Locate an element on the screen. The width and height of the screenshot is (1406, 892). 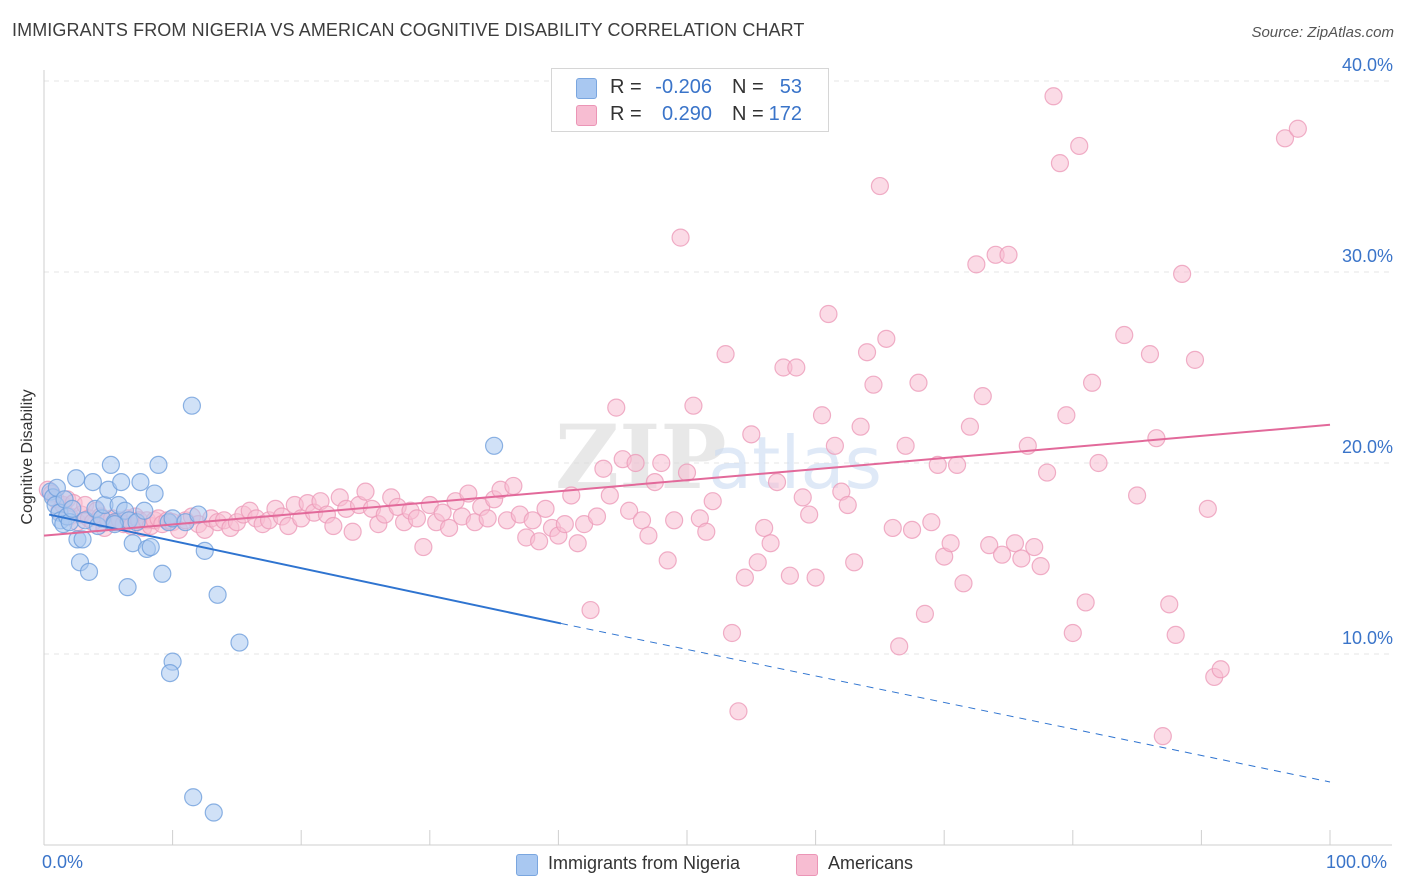
series-legend: Immigrants from Nigeria Americans is located at coordinates (703, 865).